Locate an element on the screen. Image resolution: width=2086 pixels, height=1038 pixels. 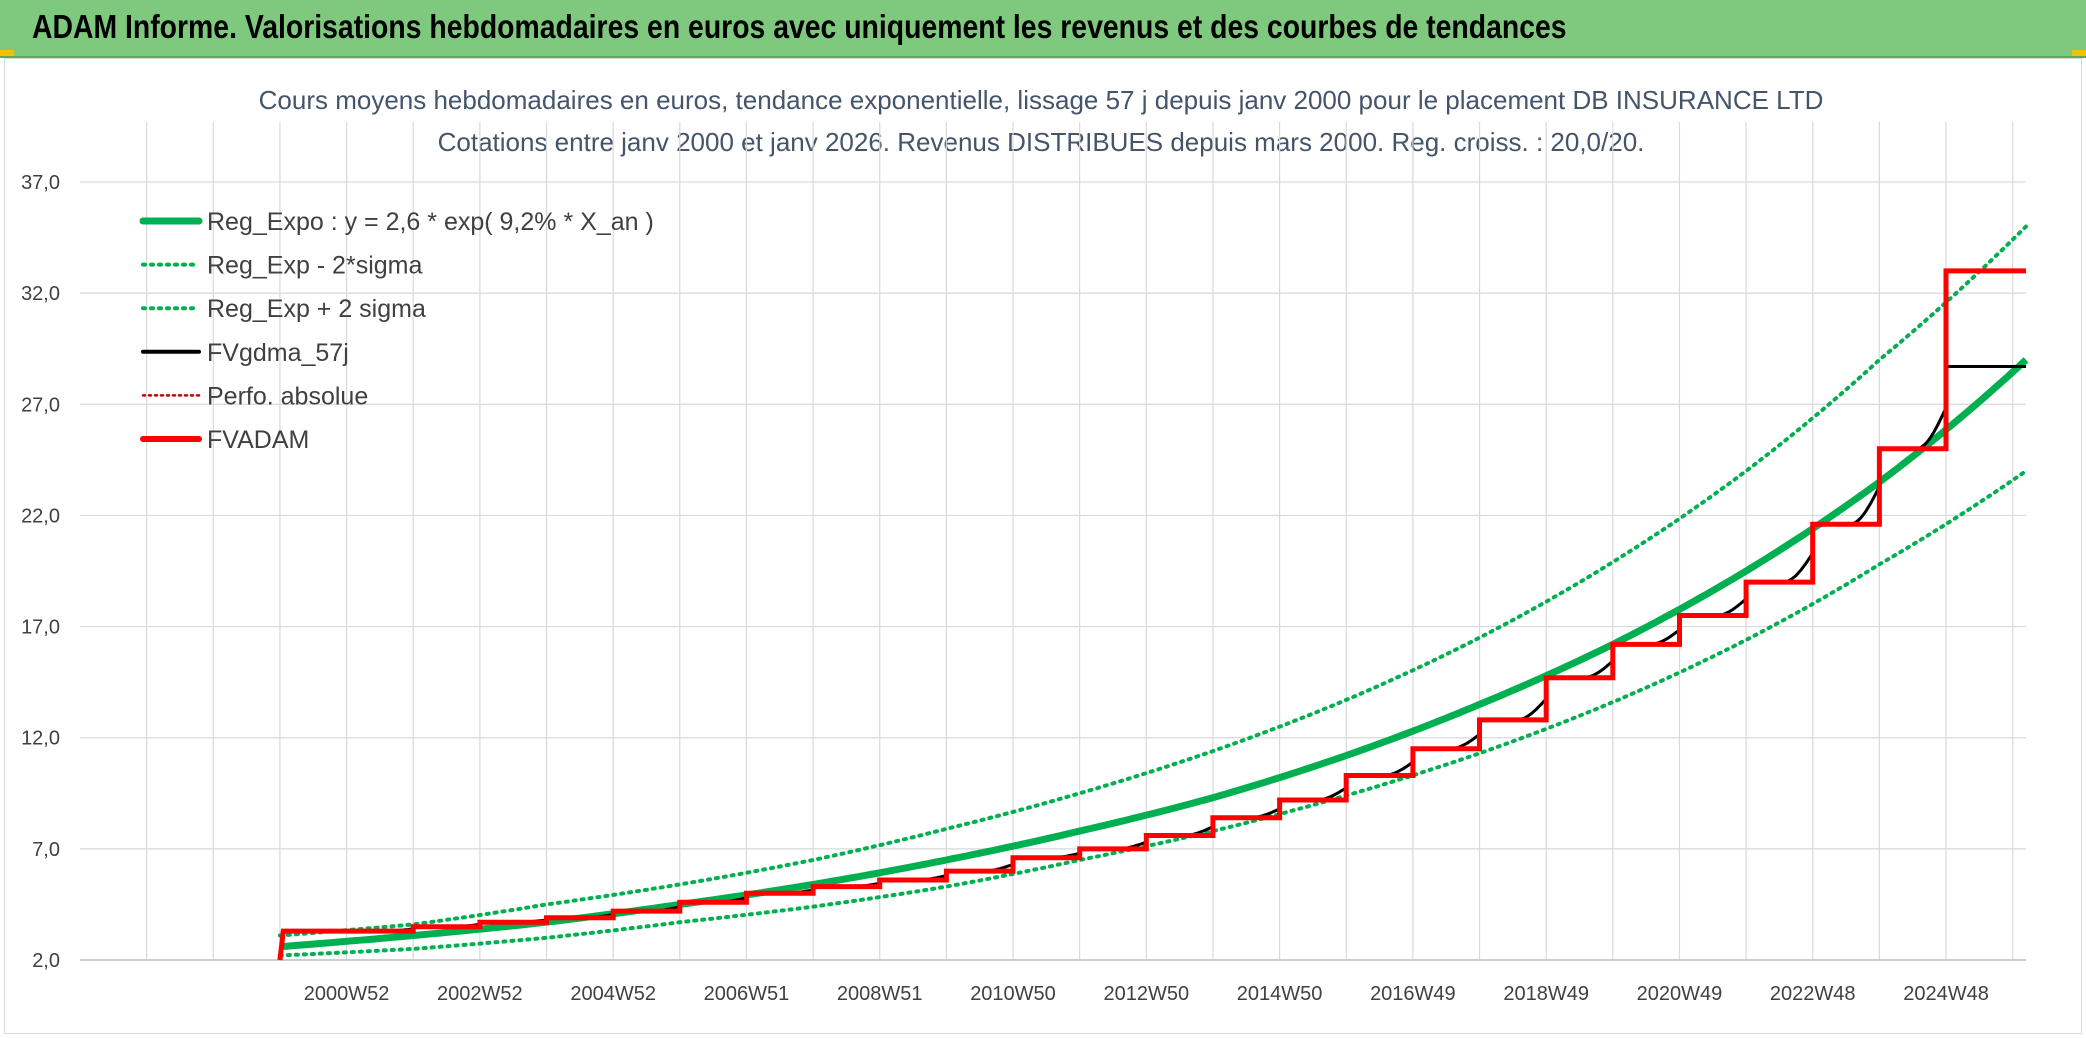
y-tick-label: 17,0 is located at coordinates (40, 628).